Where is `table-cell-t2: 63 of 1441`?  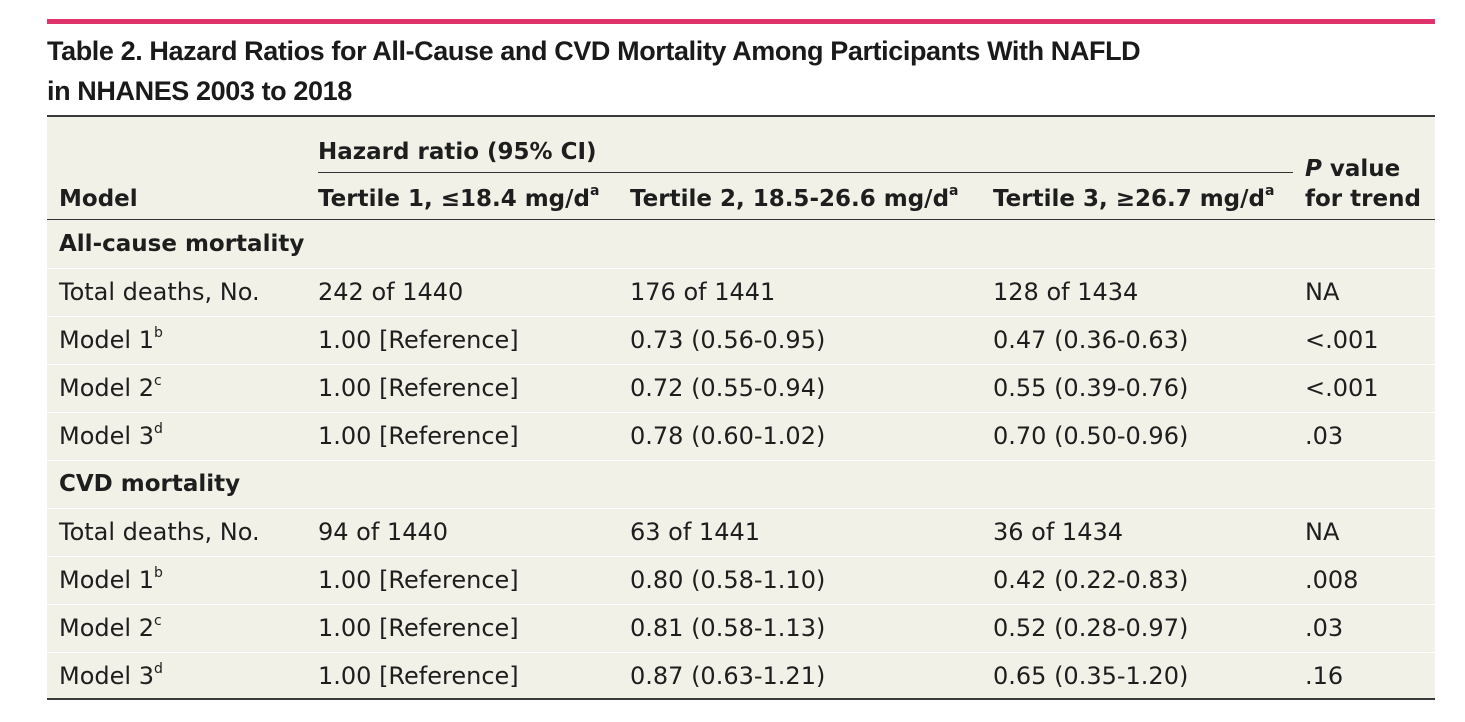 table-cell-t2: 63 of 1441 is located at coordinates (695, 532).